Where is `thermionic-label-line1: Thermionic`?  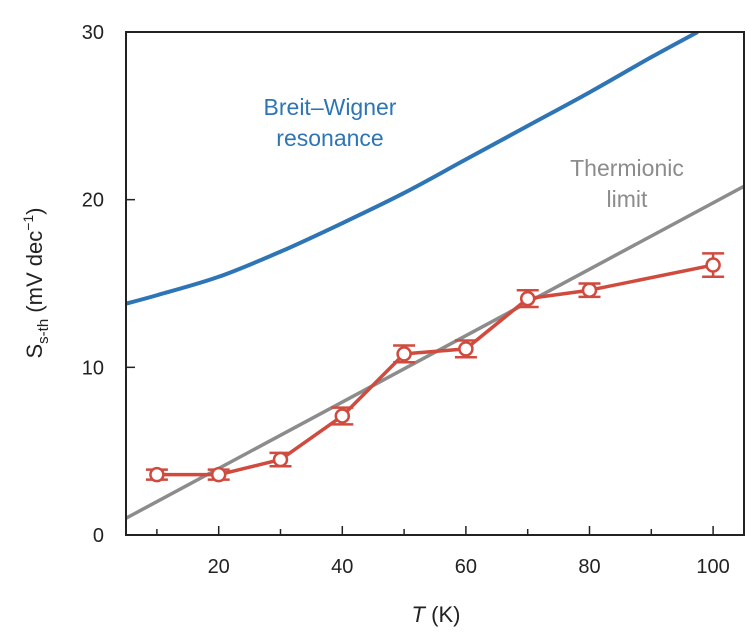 thermionic-label-line1: Thermionic is located at coordinates (627, 168).